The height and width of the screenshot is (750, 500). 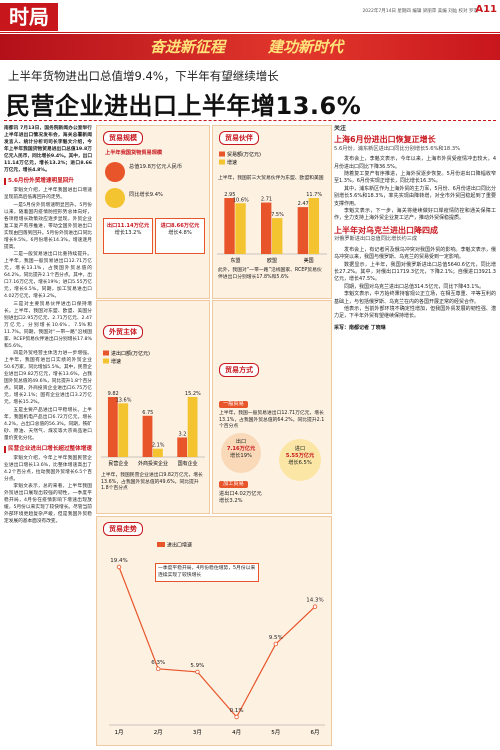 I want to click on banner-left: 奋进新征程, so click(x=188, y=47).